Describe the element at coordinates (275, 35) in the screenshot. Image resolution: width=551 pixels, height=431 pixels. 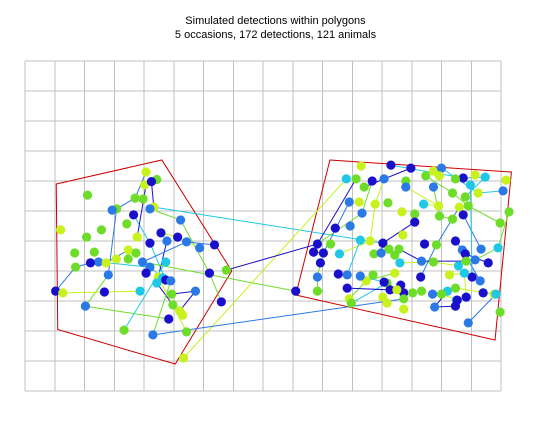
I see `chart-subtitle: 5 occasions, 172 detections, 121 animals` at that location.